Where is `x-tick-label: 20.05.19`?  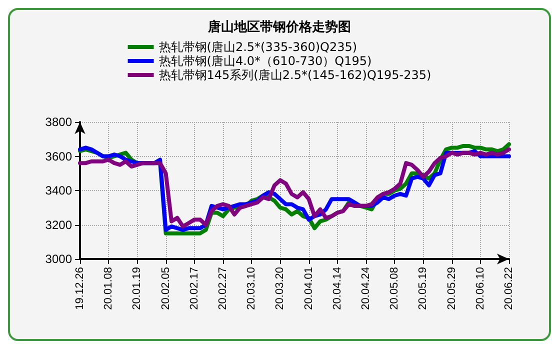 x-tick-label: 20.05.19 is located at coordinates (423, 288).